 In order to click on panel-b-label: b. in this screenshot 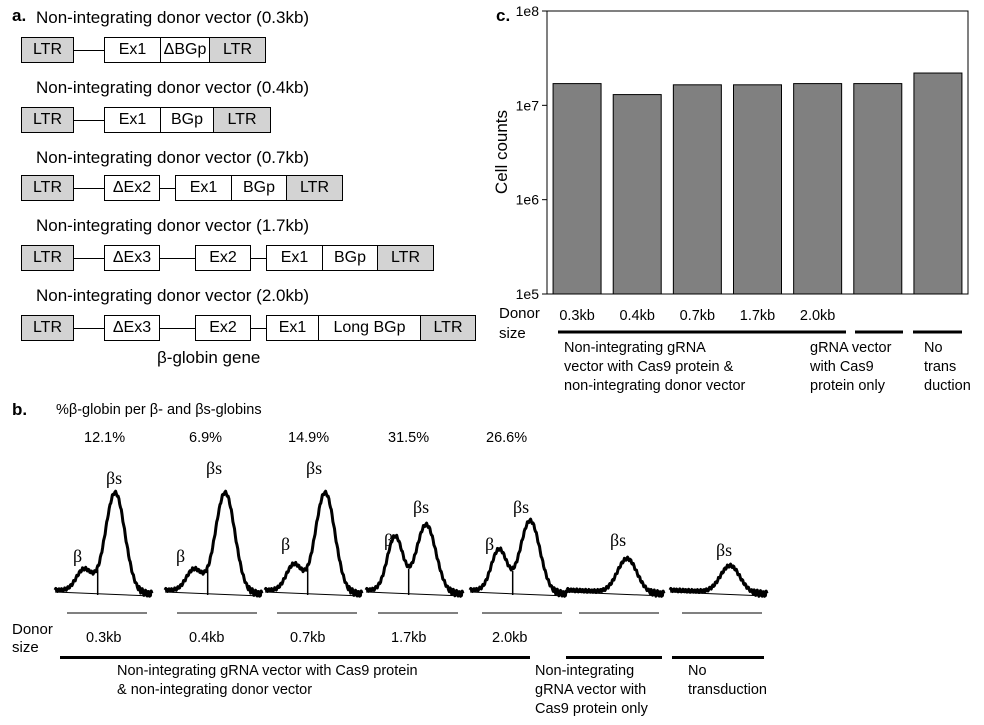, I will do `click(20, 409)`.